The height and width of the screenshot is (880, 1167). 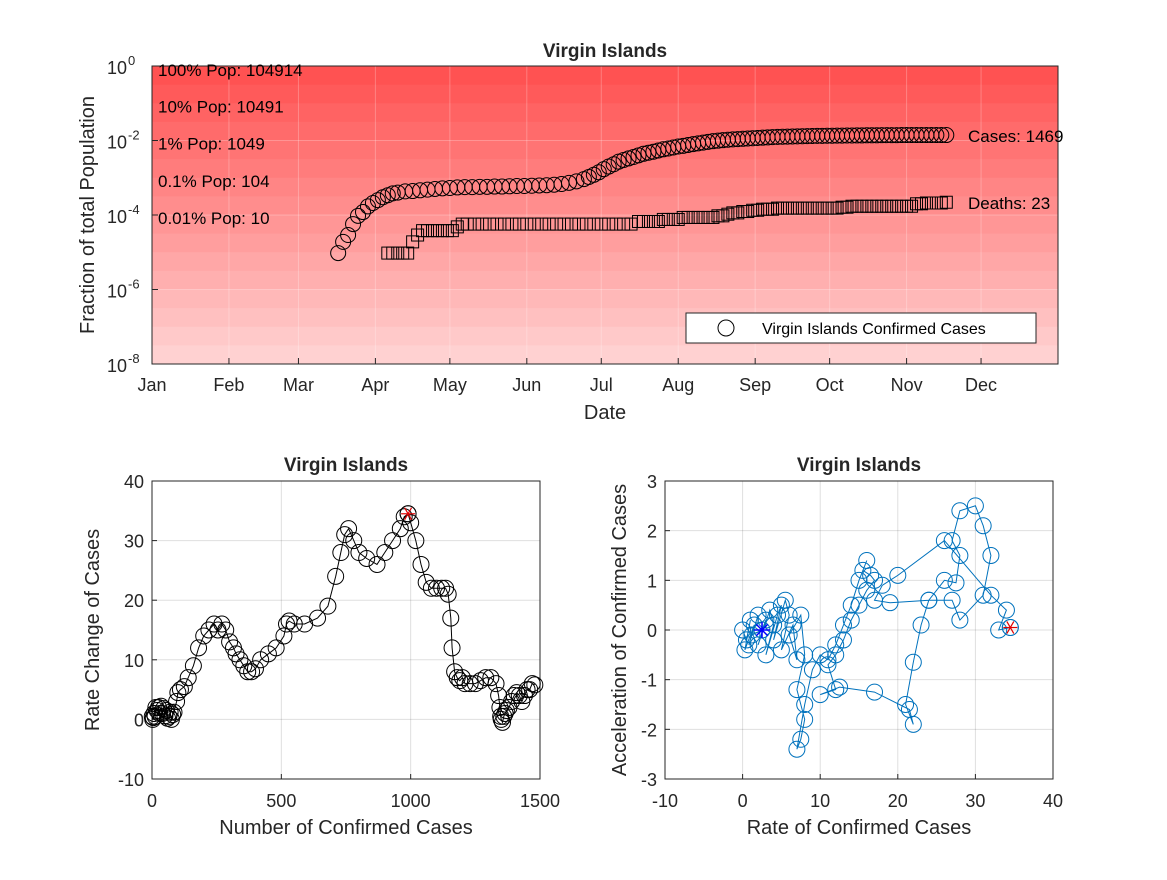 What do you see at coordinates (861, 328) in the screenshot?
I see `legend-box` at bounding box center [861, 328].